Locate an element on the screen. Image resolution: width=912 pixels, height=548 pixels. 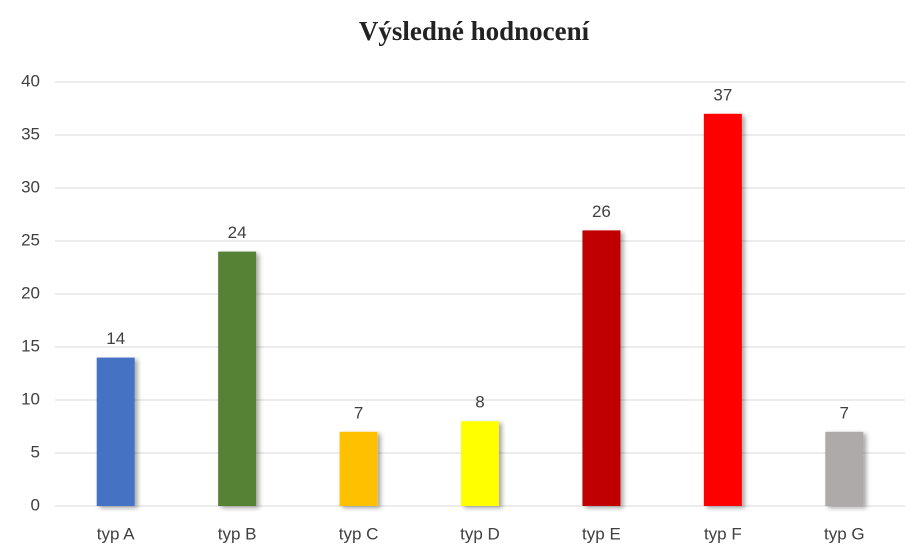
chart-title: Výsledné hodnocení is located at coordinates (474, 31).